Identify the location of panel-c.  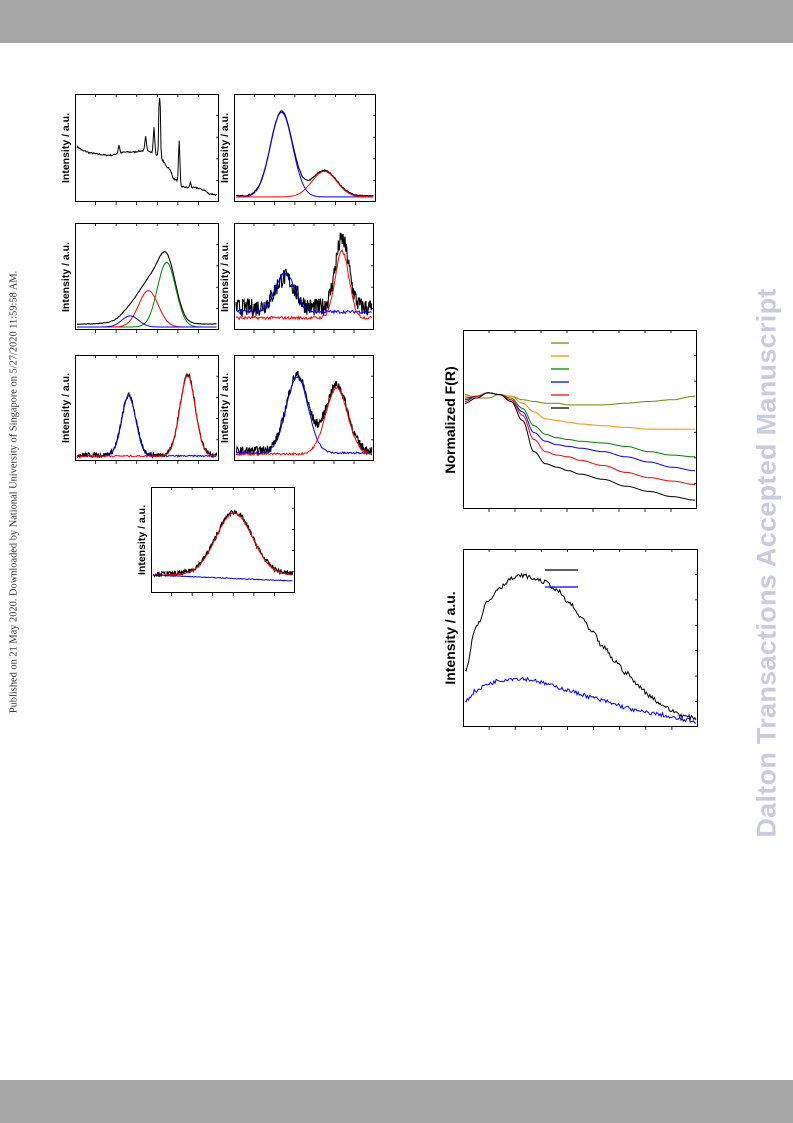
(147, 278).